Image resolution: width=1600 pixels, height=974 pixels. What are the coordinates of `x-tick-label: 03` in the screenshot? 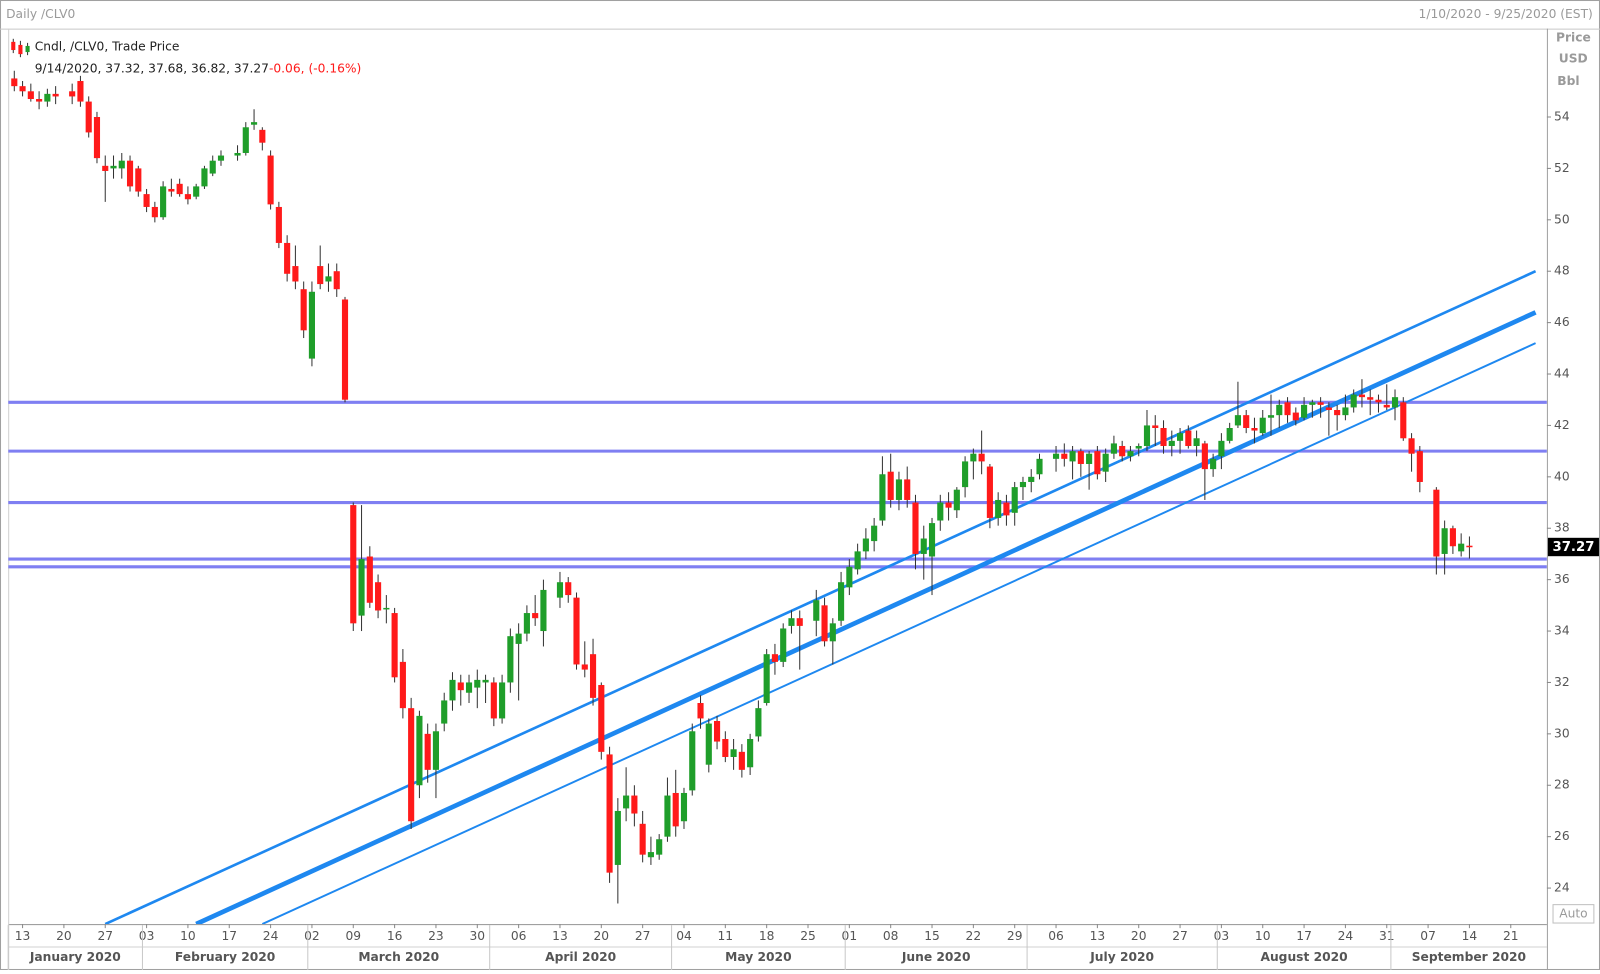 It's located at (147, 936).